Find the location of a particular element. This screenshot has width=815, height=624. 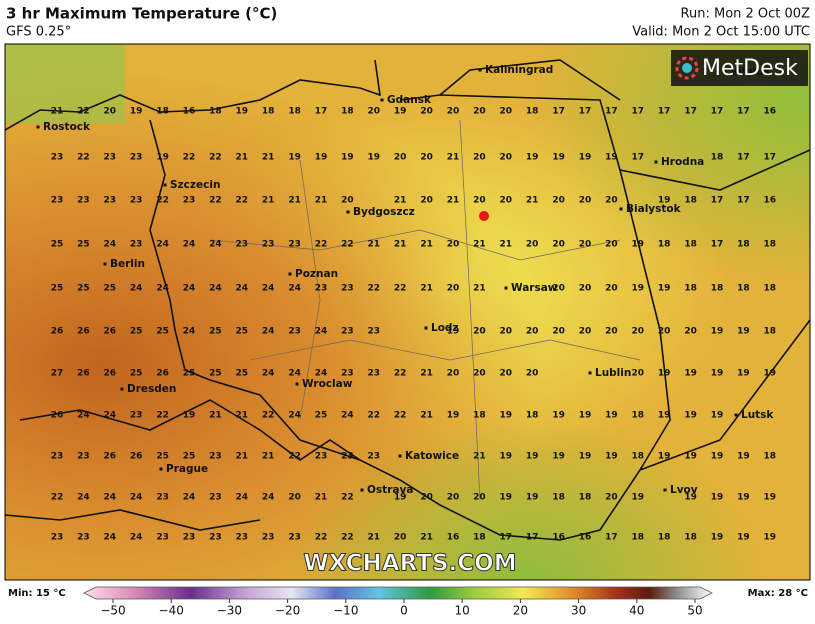

watermark: WXCHARTS.COM is located at coordinates (409, 564).